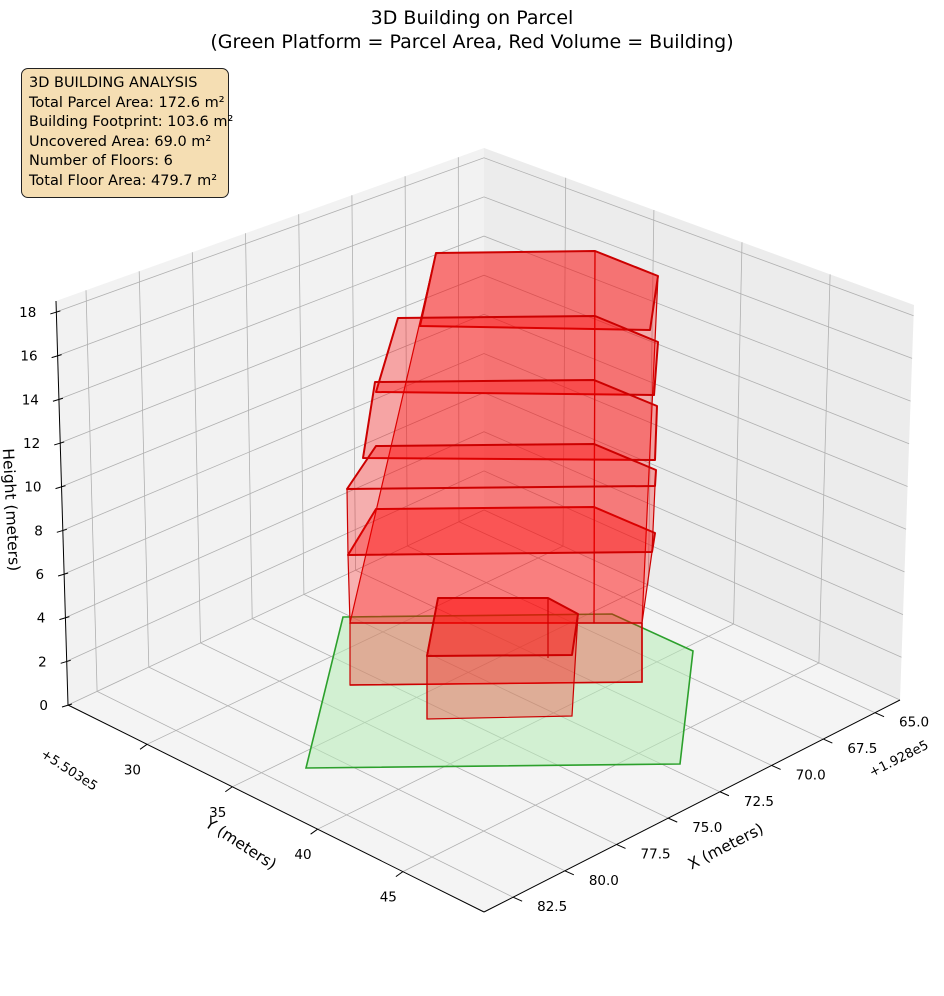 Image resolution: width=944 pixels, height=996 pixels. Describe the element at coordinates (101, 161) in the screenshot. I see `info-line-floors: Number of Floors: 6` at that location.